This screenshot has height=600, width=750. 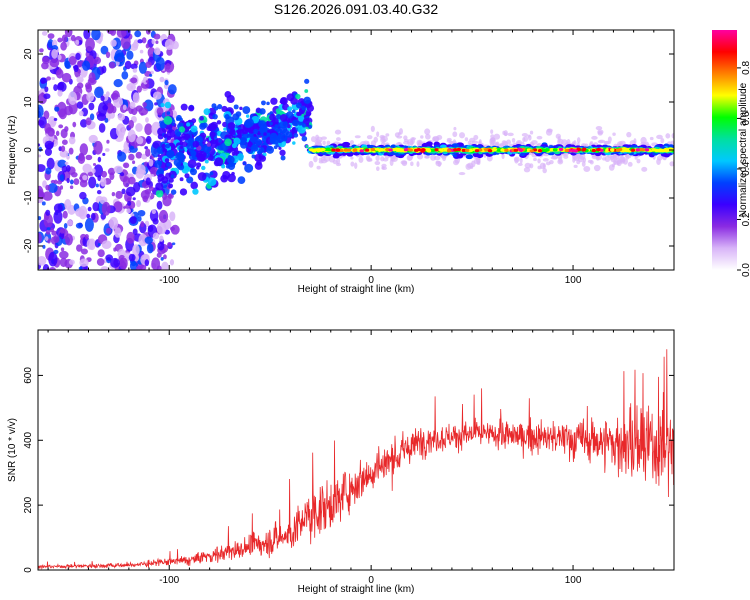 I want to click on colorbar-ticks: 0.0 0.2 0.4 0.6 0.8, so click(x=743, y=169).